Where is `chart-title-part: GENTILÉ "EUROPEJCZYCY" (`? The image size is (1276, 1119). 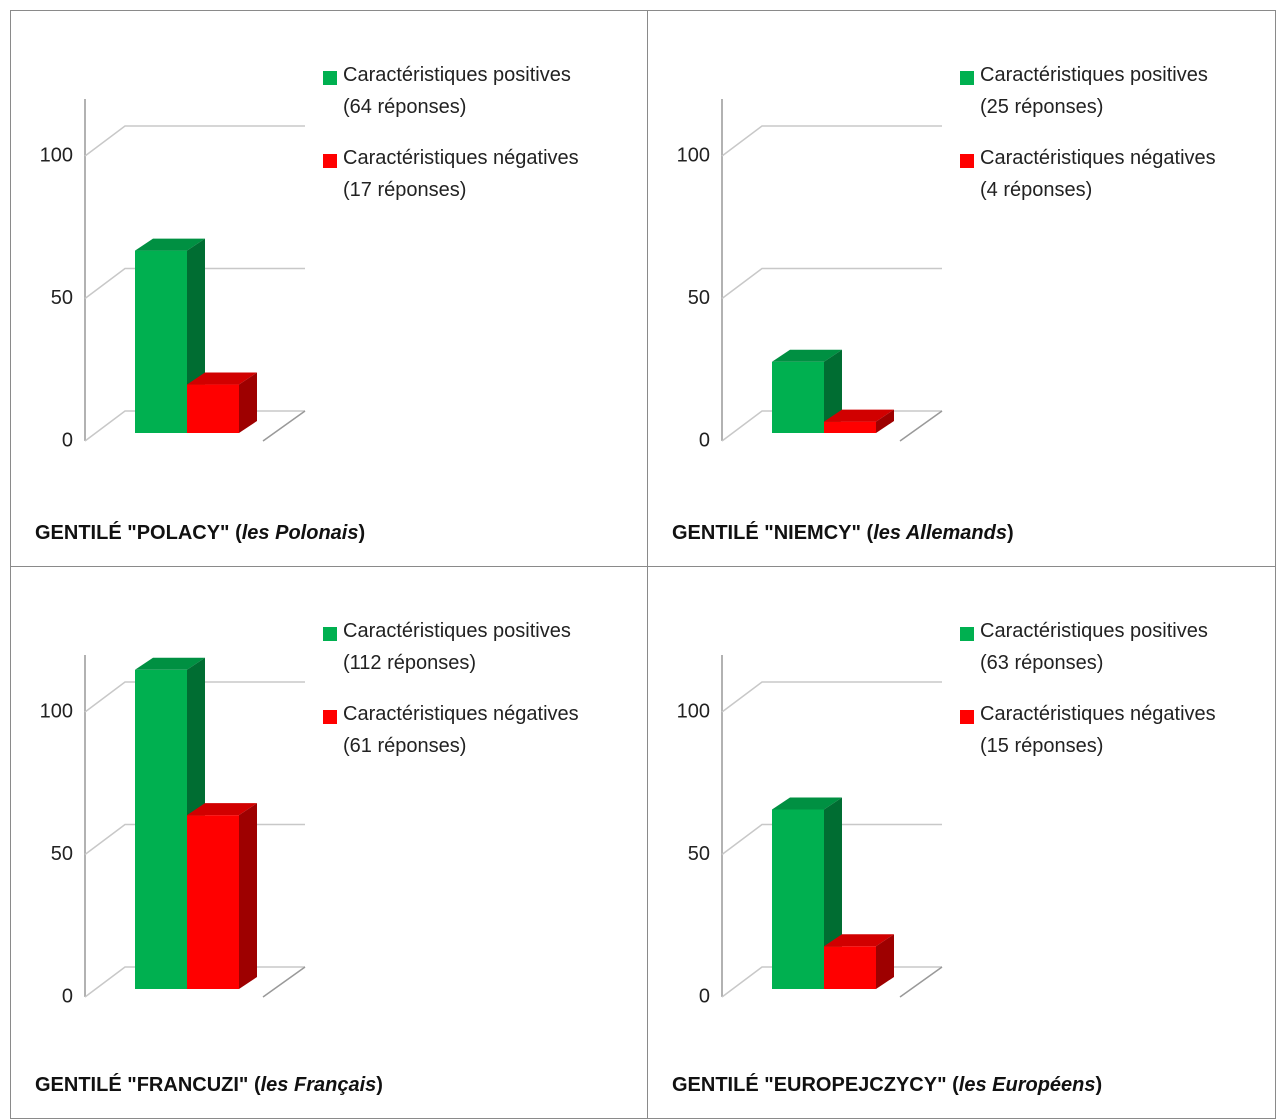 chart-title-part: GENTILÉ "EUROPEJCZYCY" ( is located at coordinates (815, 1085).